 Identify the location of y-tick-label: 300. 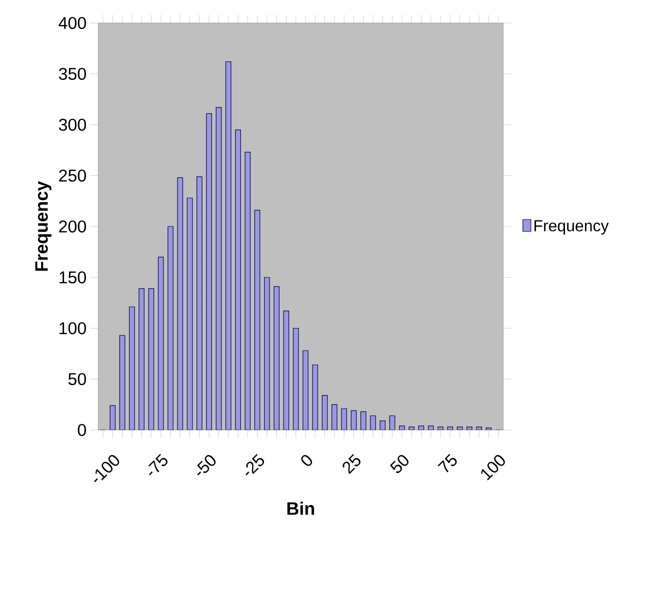
(72, 124).